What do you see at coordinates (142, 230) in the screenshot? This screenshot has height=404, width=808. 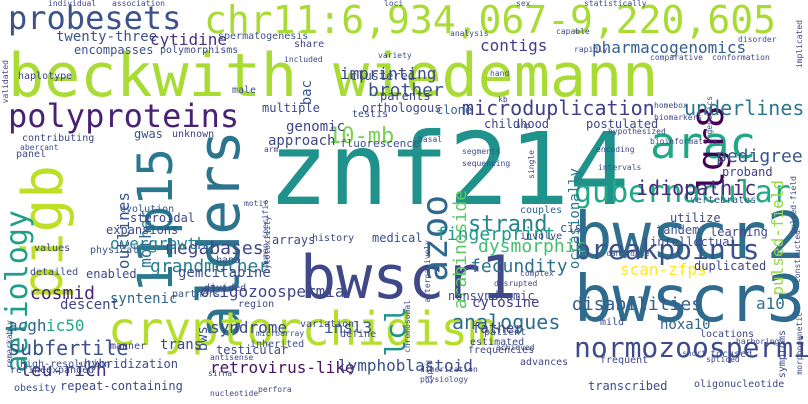 I see `cloud-word: expansions` at bounding box center [142, 230].